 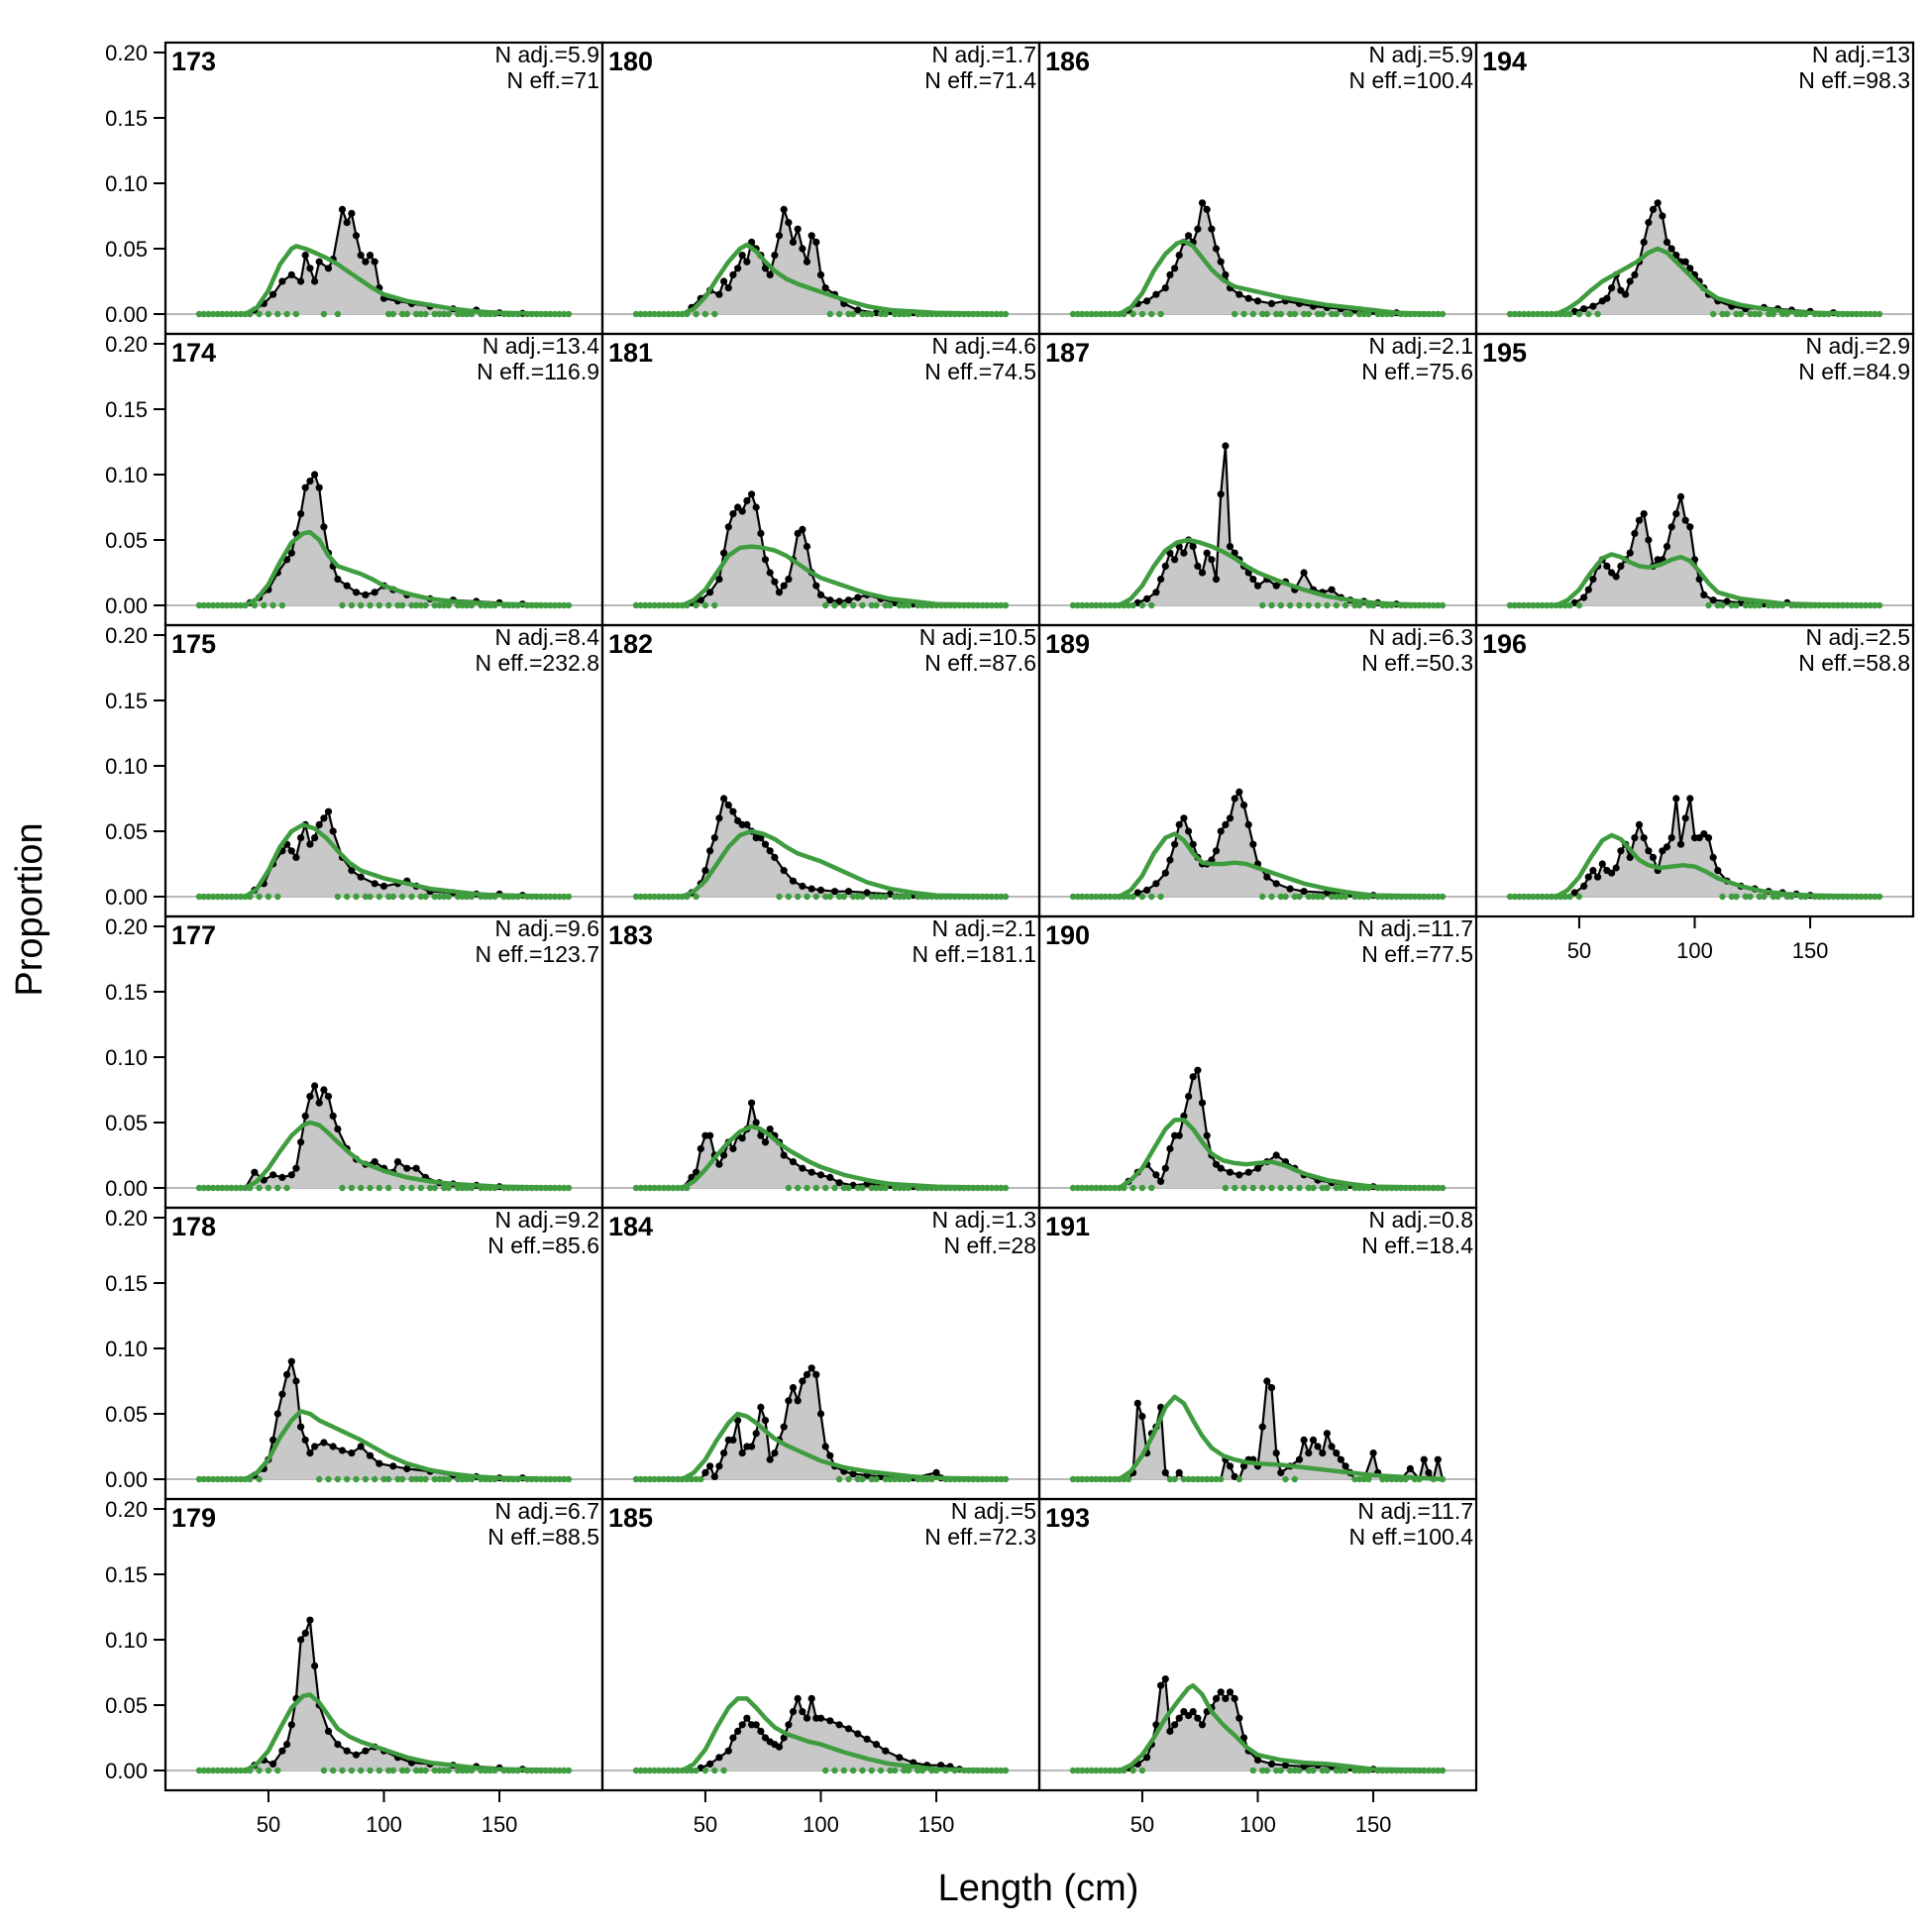 I want to click on x-tick-label: 50, so click(x=1579, y=951).